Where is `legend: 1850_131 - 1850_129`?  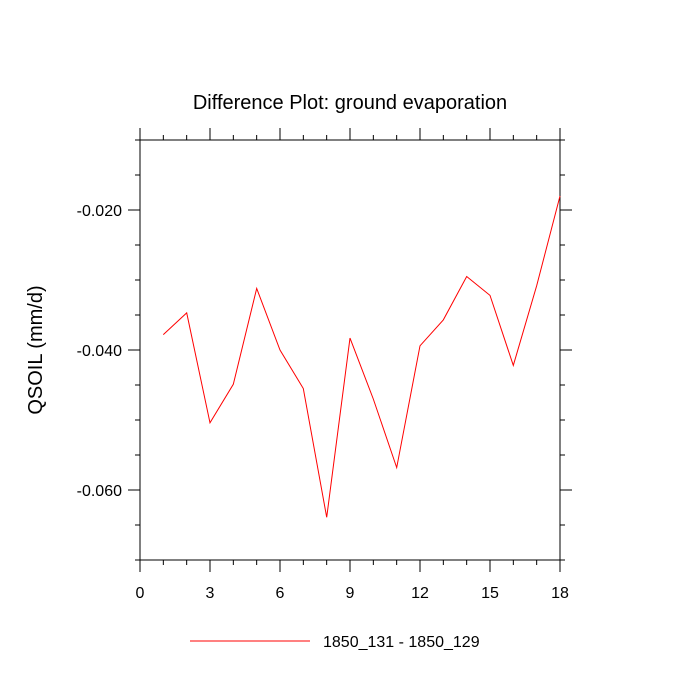 legend: 1850_131 - 1850_129 is located at coordinates (335, 642).